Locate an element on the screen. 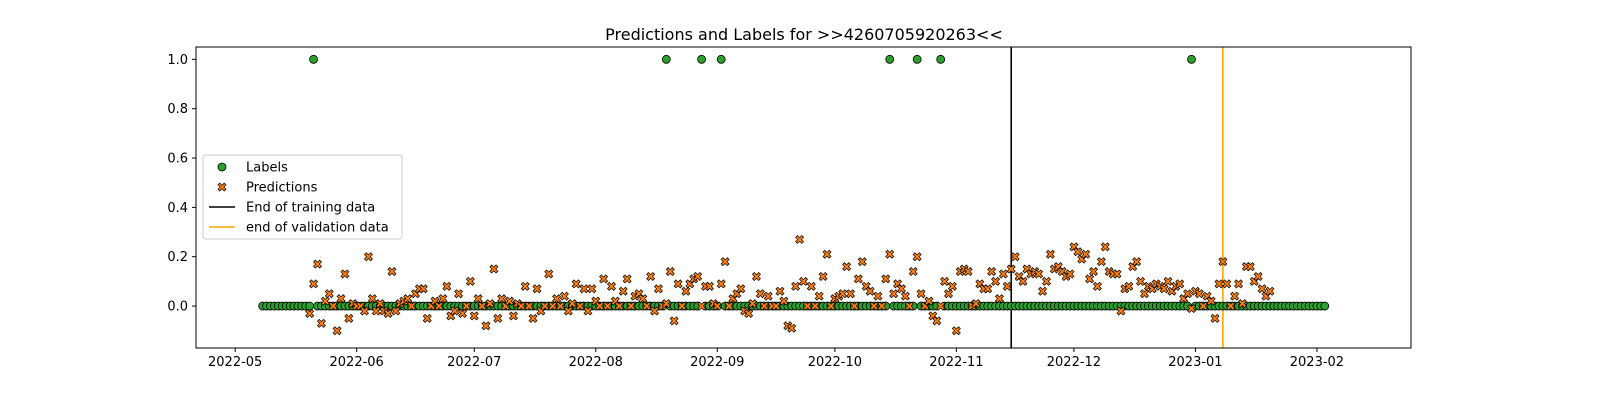  x-tick-label: 2022-06 is located at coordinates (357, 362).